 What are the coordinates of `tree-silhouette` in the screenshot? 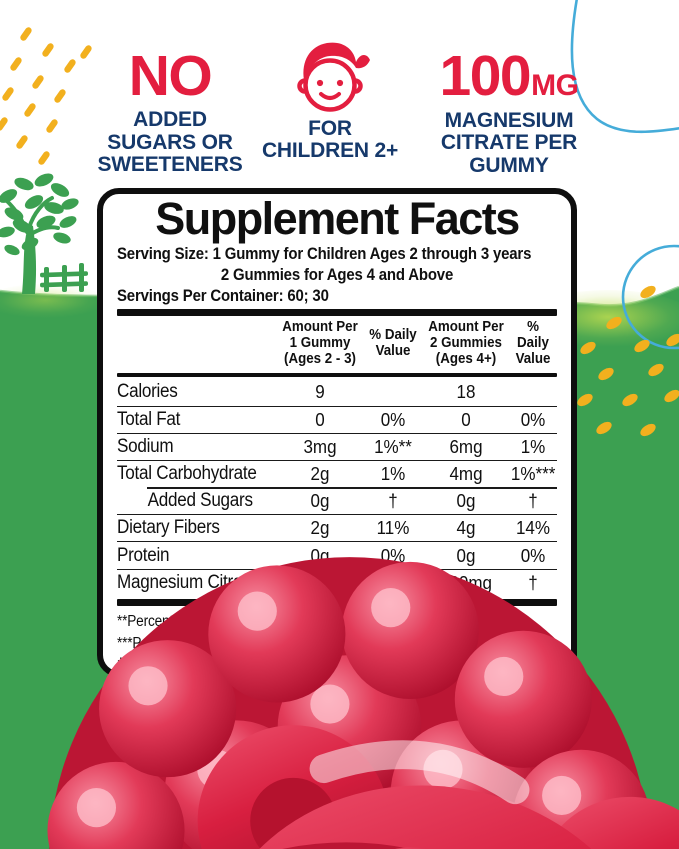 It's located at (44, 233).